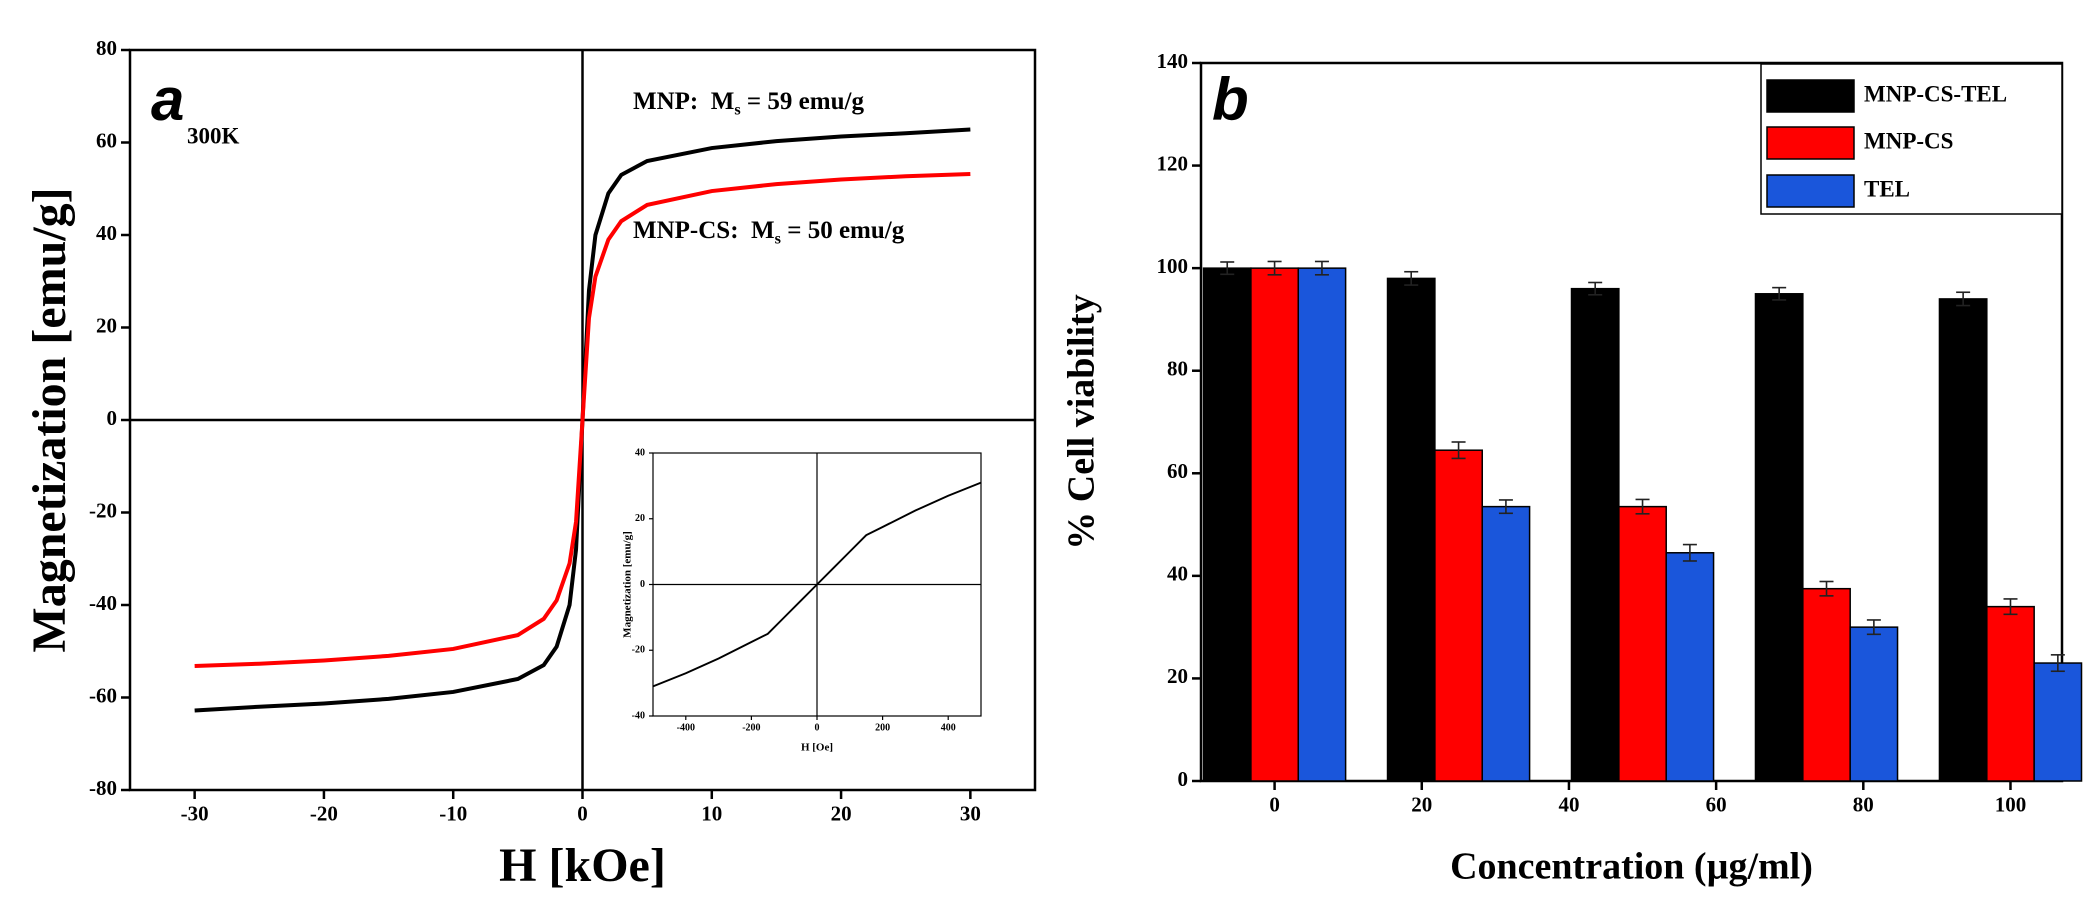 This screenshot has height=907, width=2099. What do you see at coordinates (704, 230) in the screenshot?
I see `ms-label-part: MNP-CS: M` at bounding box center [704, 230].